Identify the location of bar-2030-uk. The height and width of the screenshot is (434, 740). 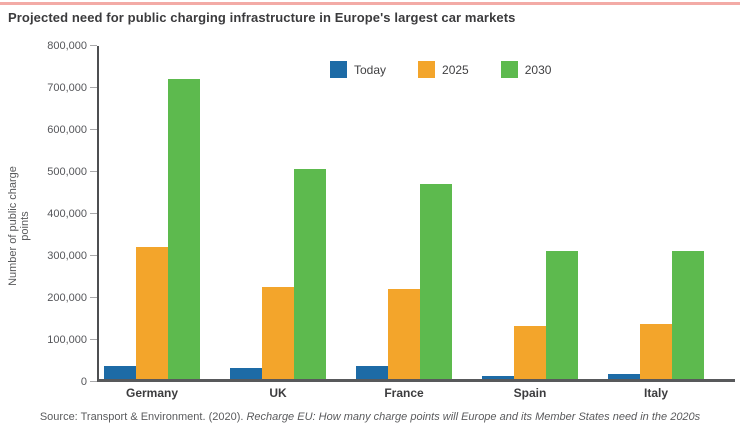
(310, 274).